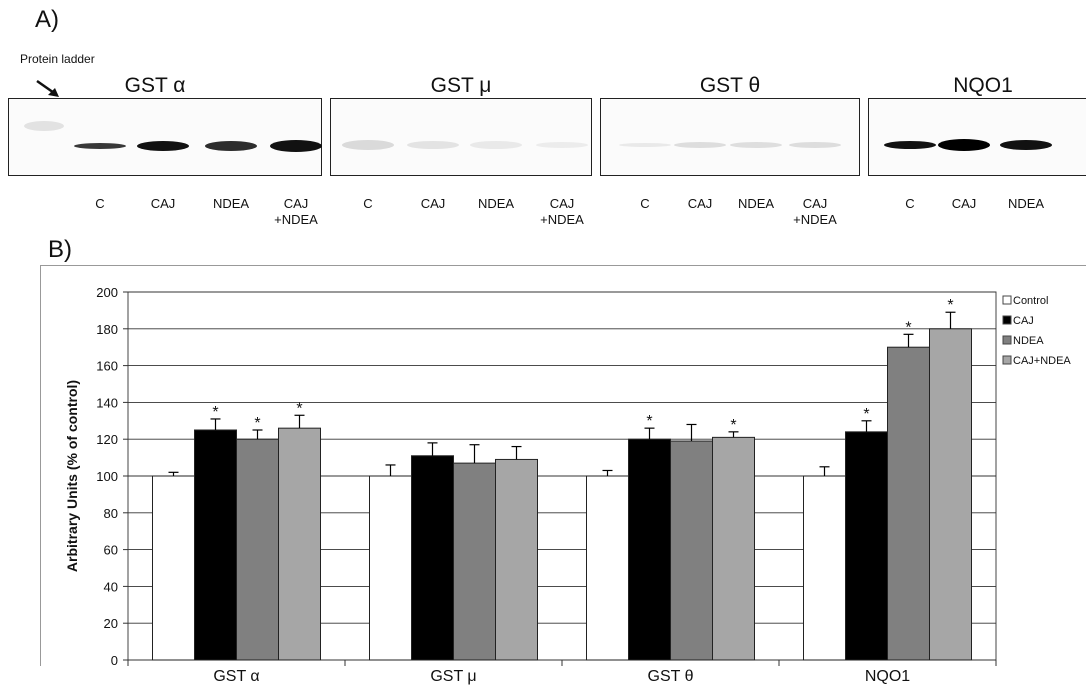  Describe the element at coordinates (111, 586) in the screenshot. I see `y-tick-label: 40` at that location.